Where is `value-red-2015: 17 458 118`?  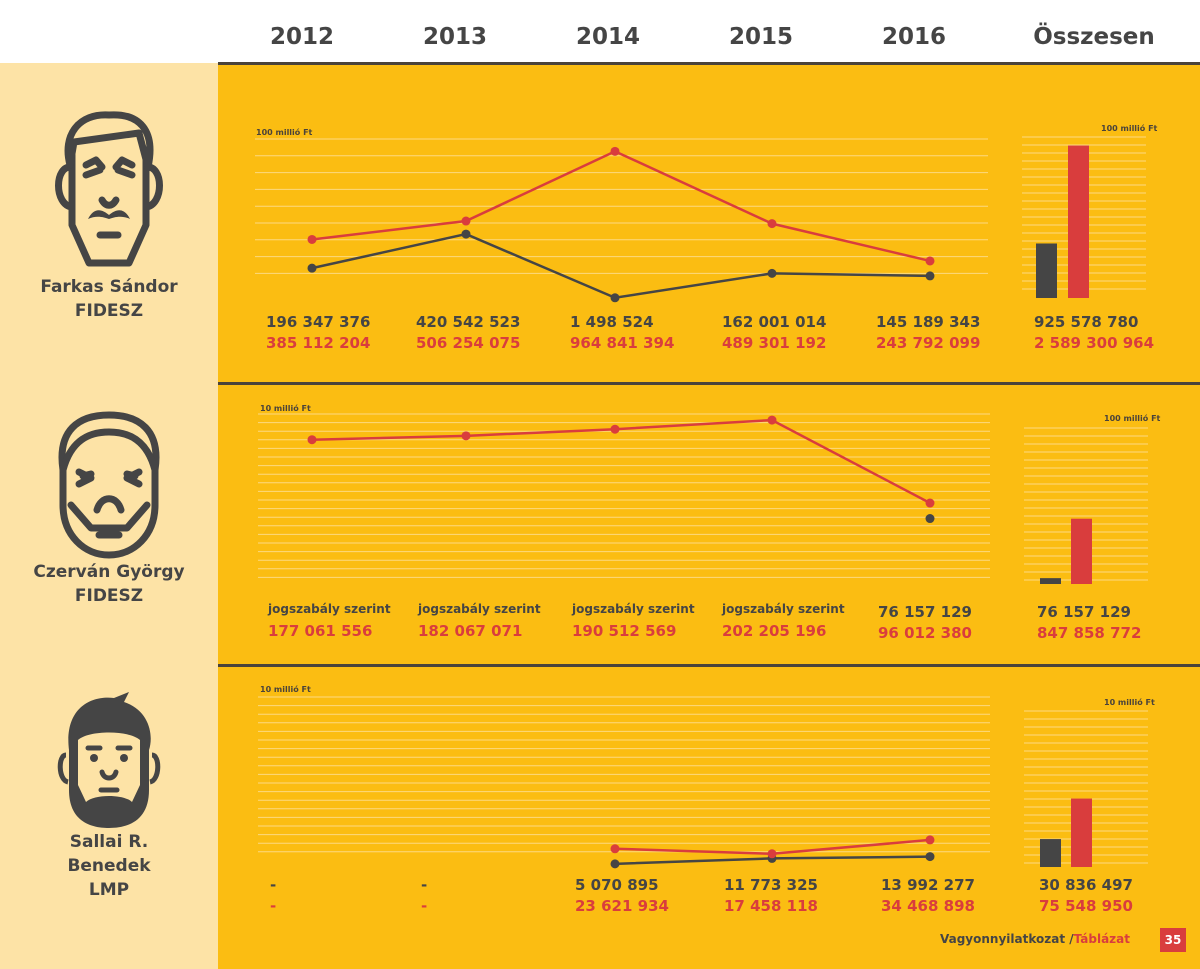 value-red-2015: 17 458 118 is located at coordinates (771, 906).